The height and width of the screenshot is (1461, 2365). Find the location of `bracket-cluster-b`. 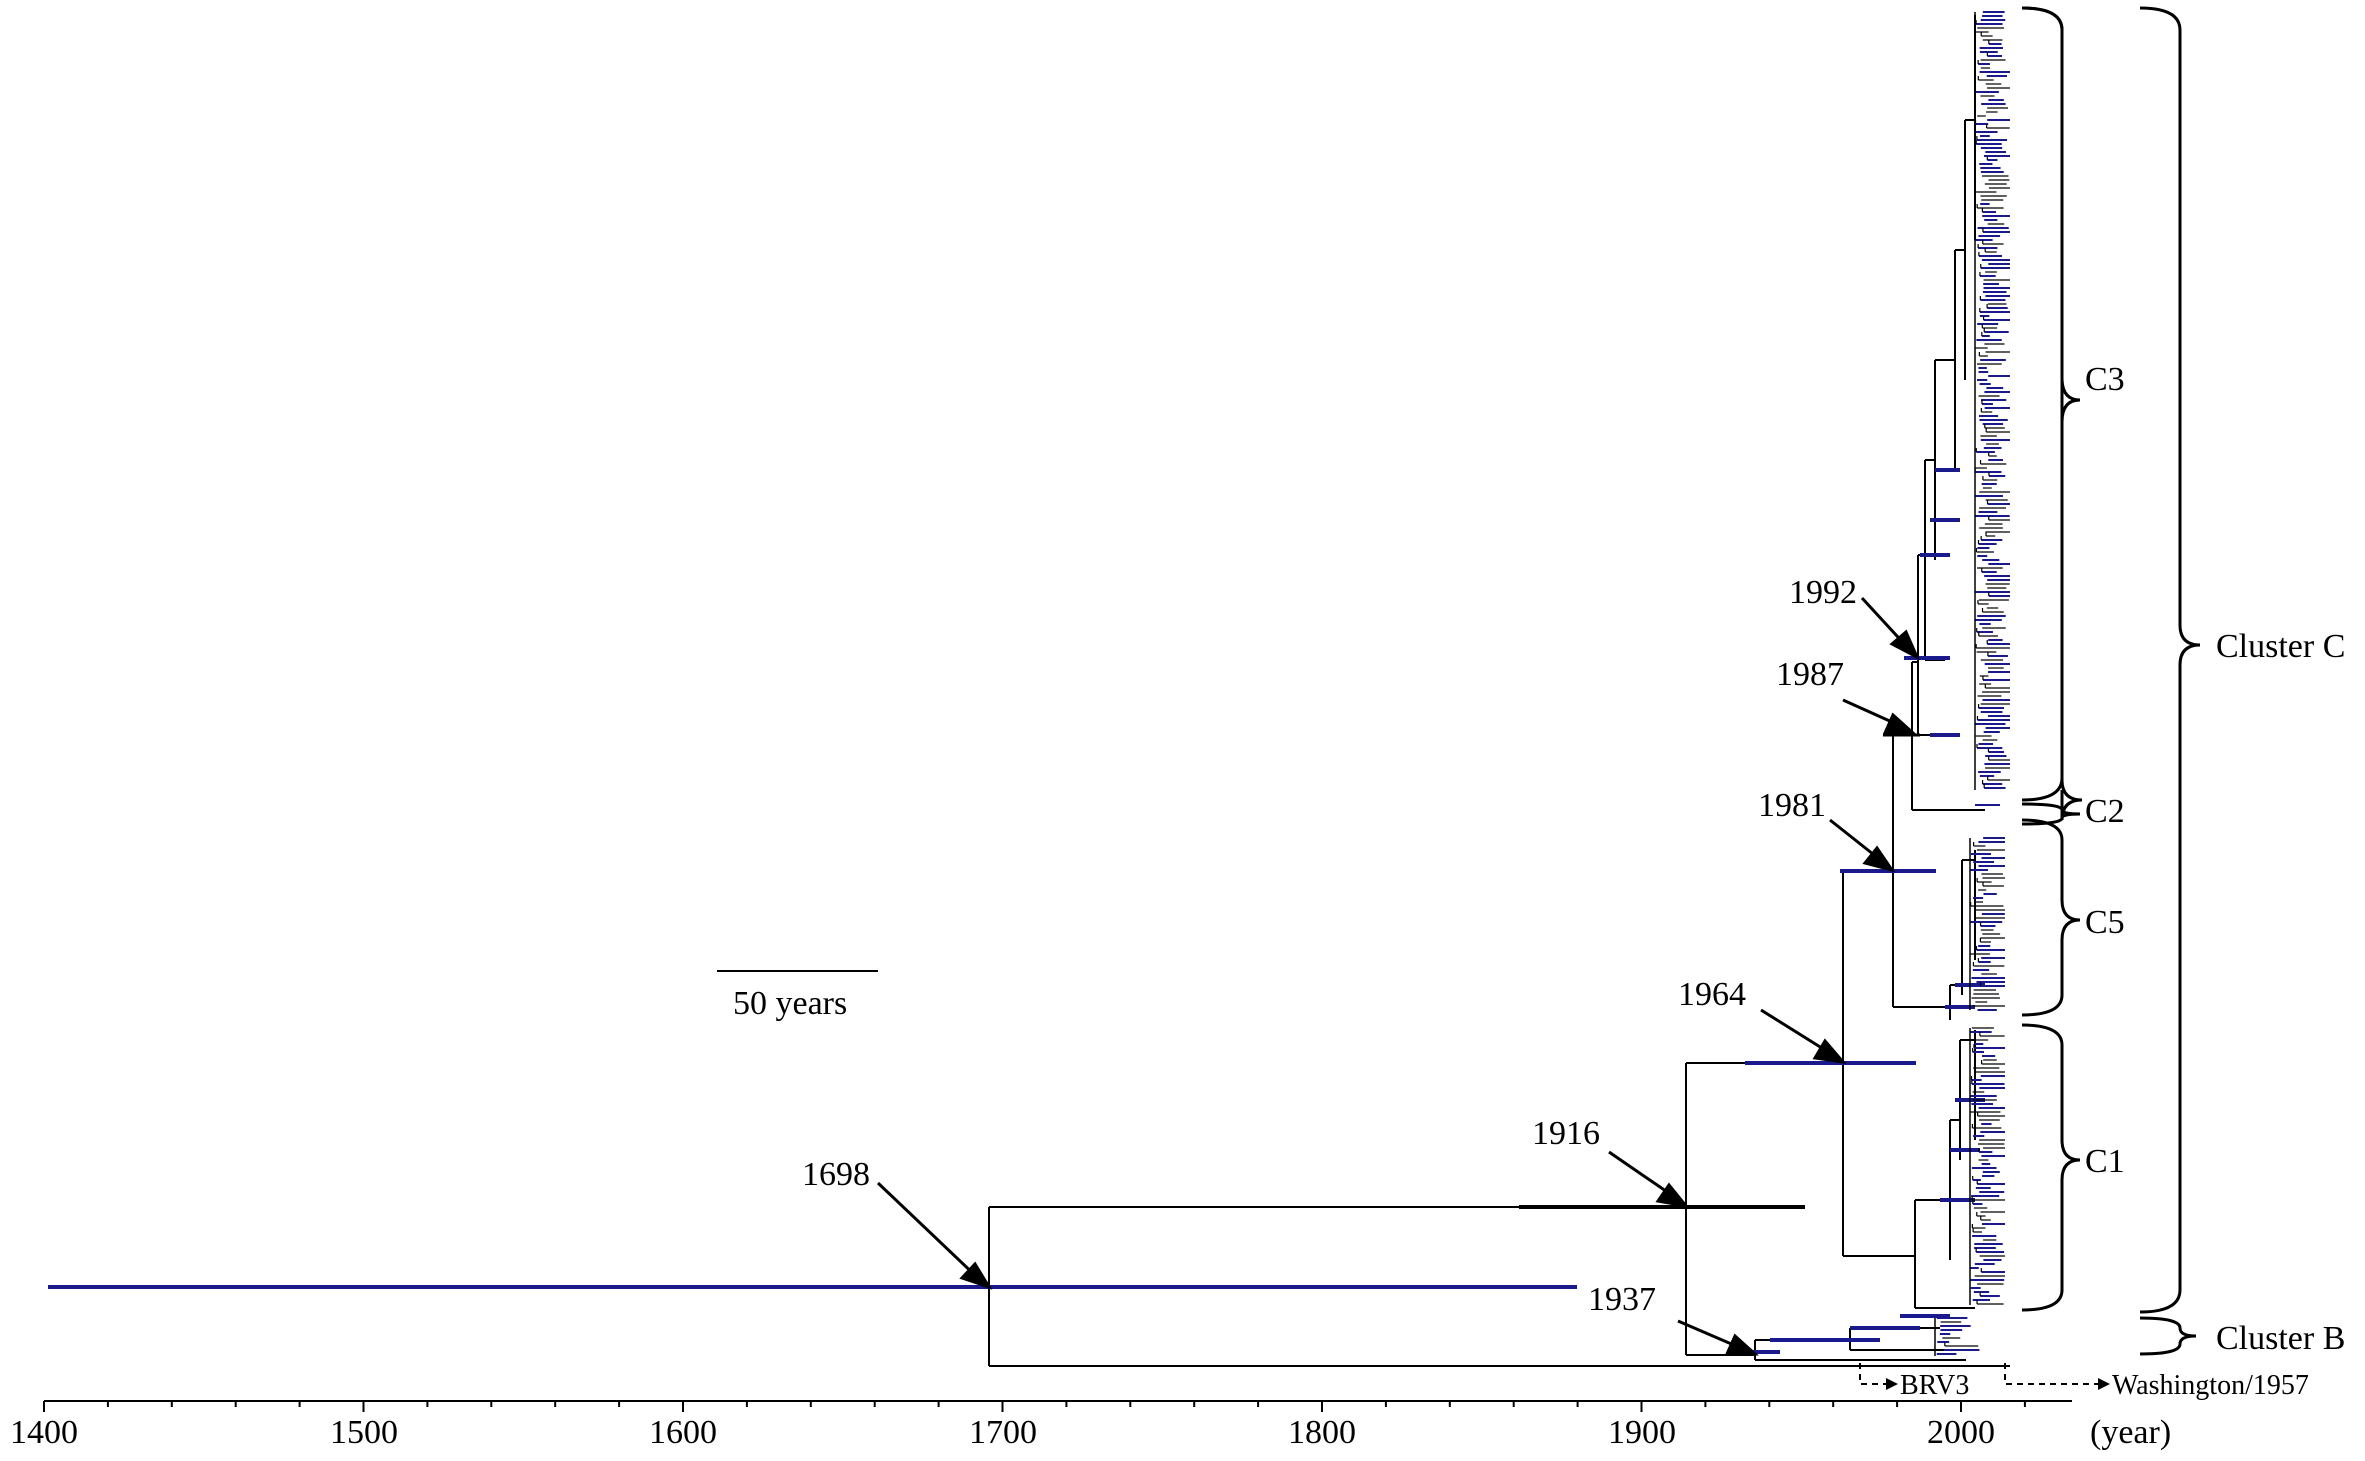

bracket-cluster-b is located at coordinates (2168, 1336).